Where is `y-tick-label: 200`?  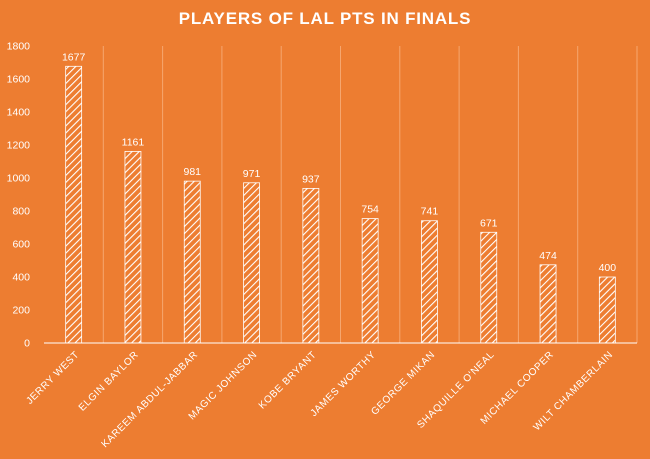
y-tick-label: 200 is located at coordinates (21, 311).